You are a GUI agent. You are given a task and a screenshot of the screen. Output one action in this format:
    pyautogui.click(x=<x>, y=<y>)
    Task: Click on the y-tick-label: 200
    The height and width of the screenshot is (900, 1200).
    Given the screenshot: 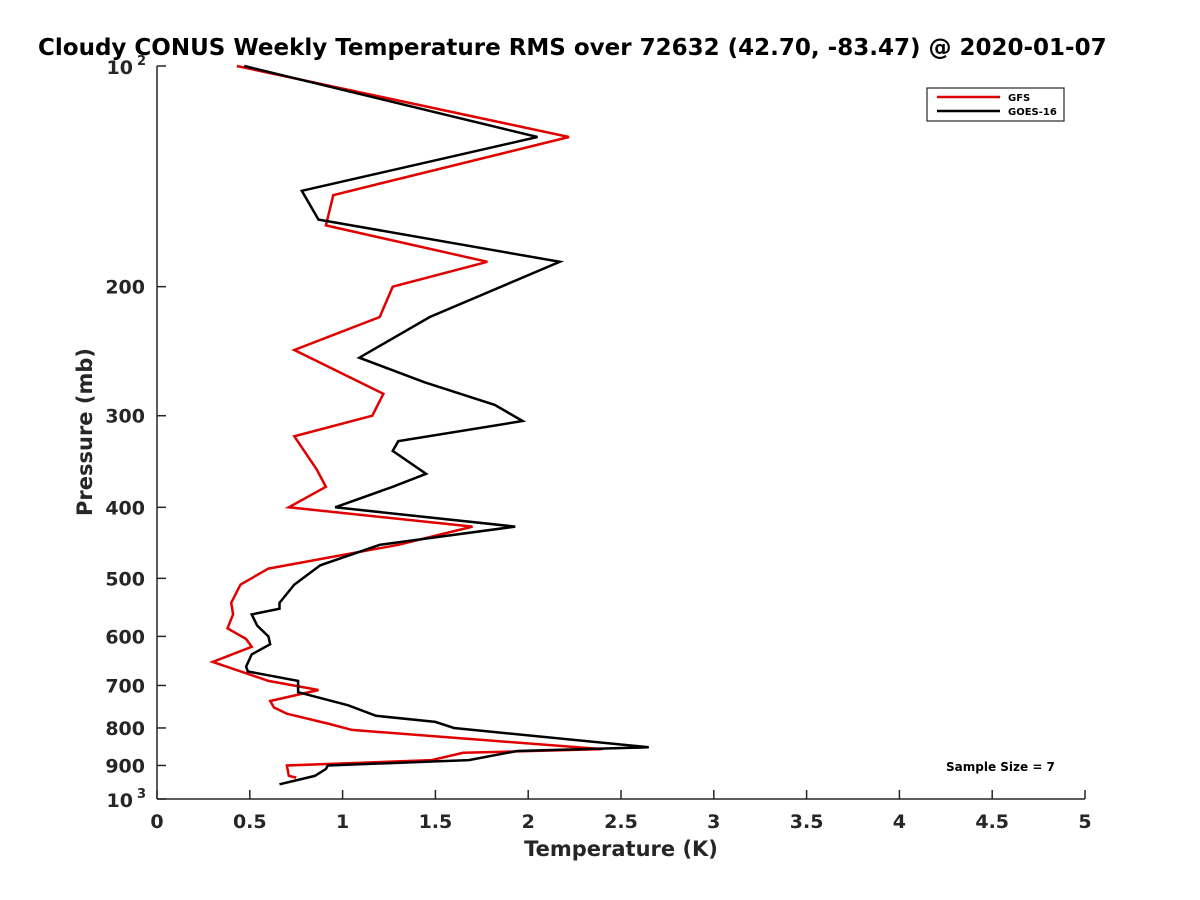 What is the action you would take?
    pyautogui.click(x=125, y=288)
    